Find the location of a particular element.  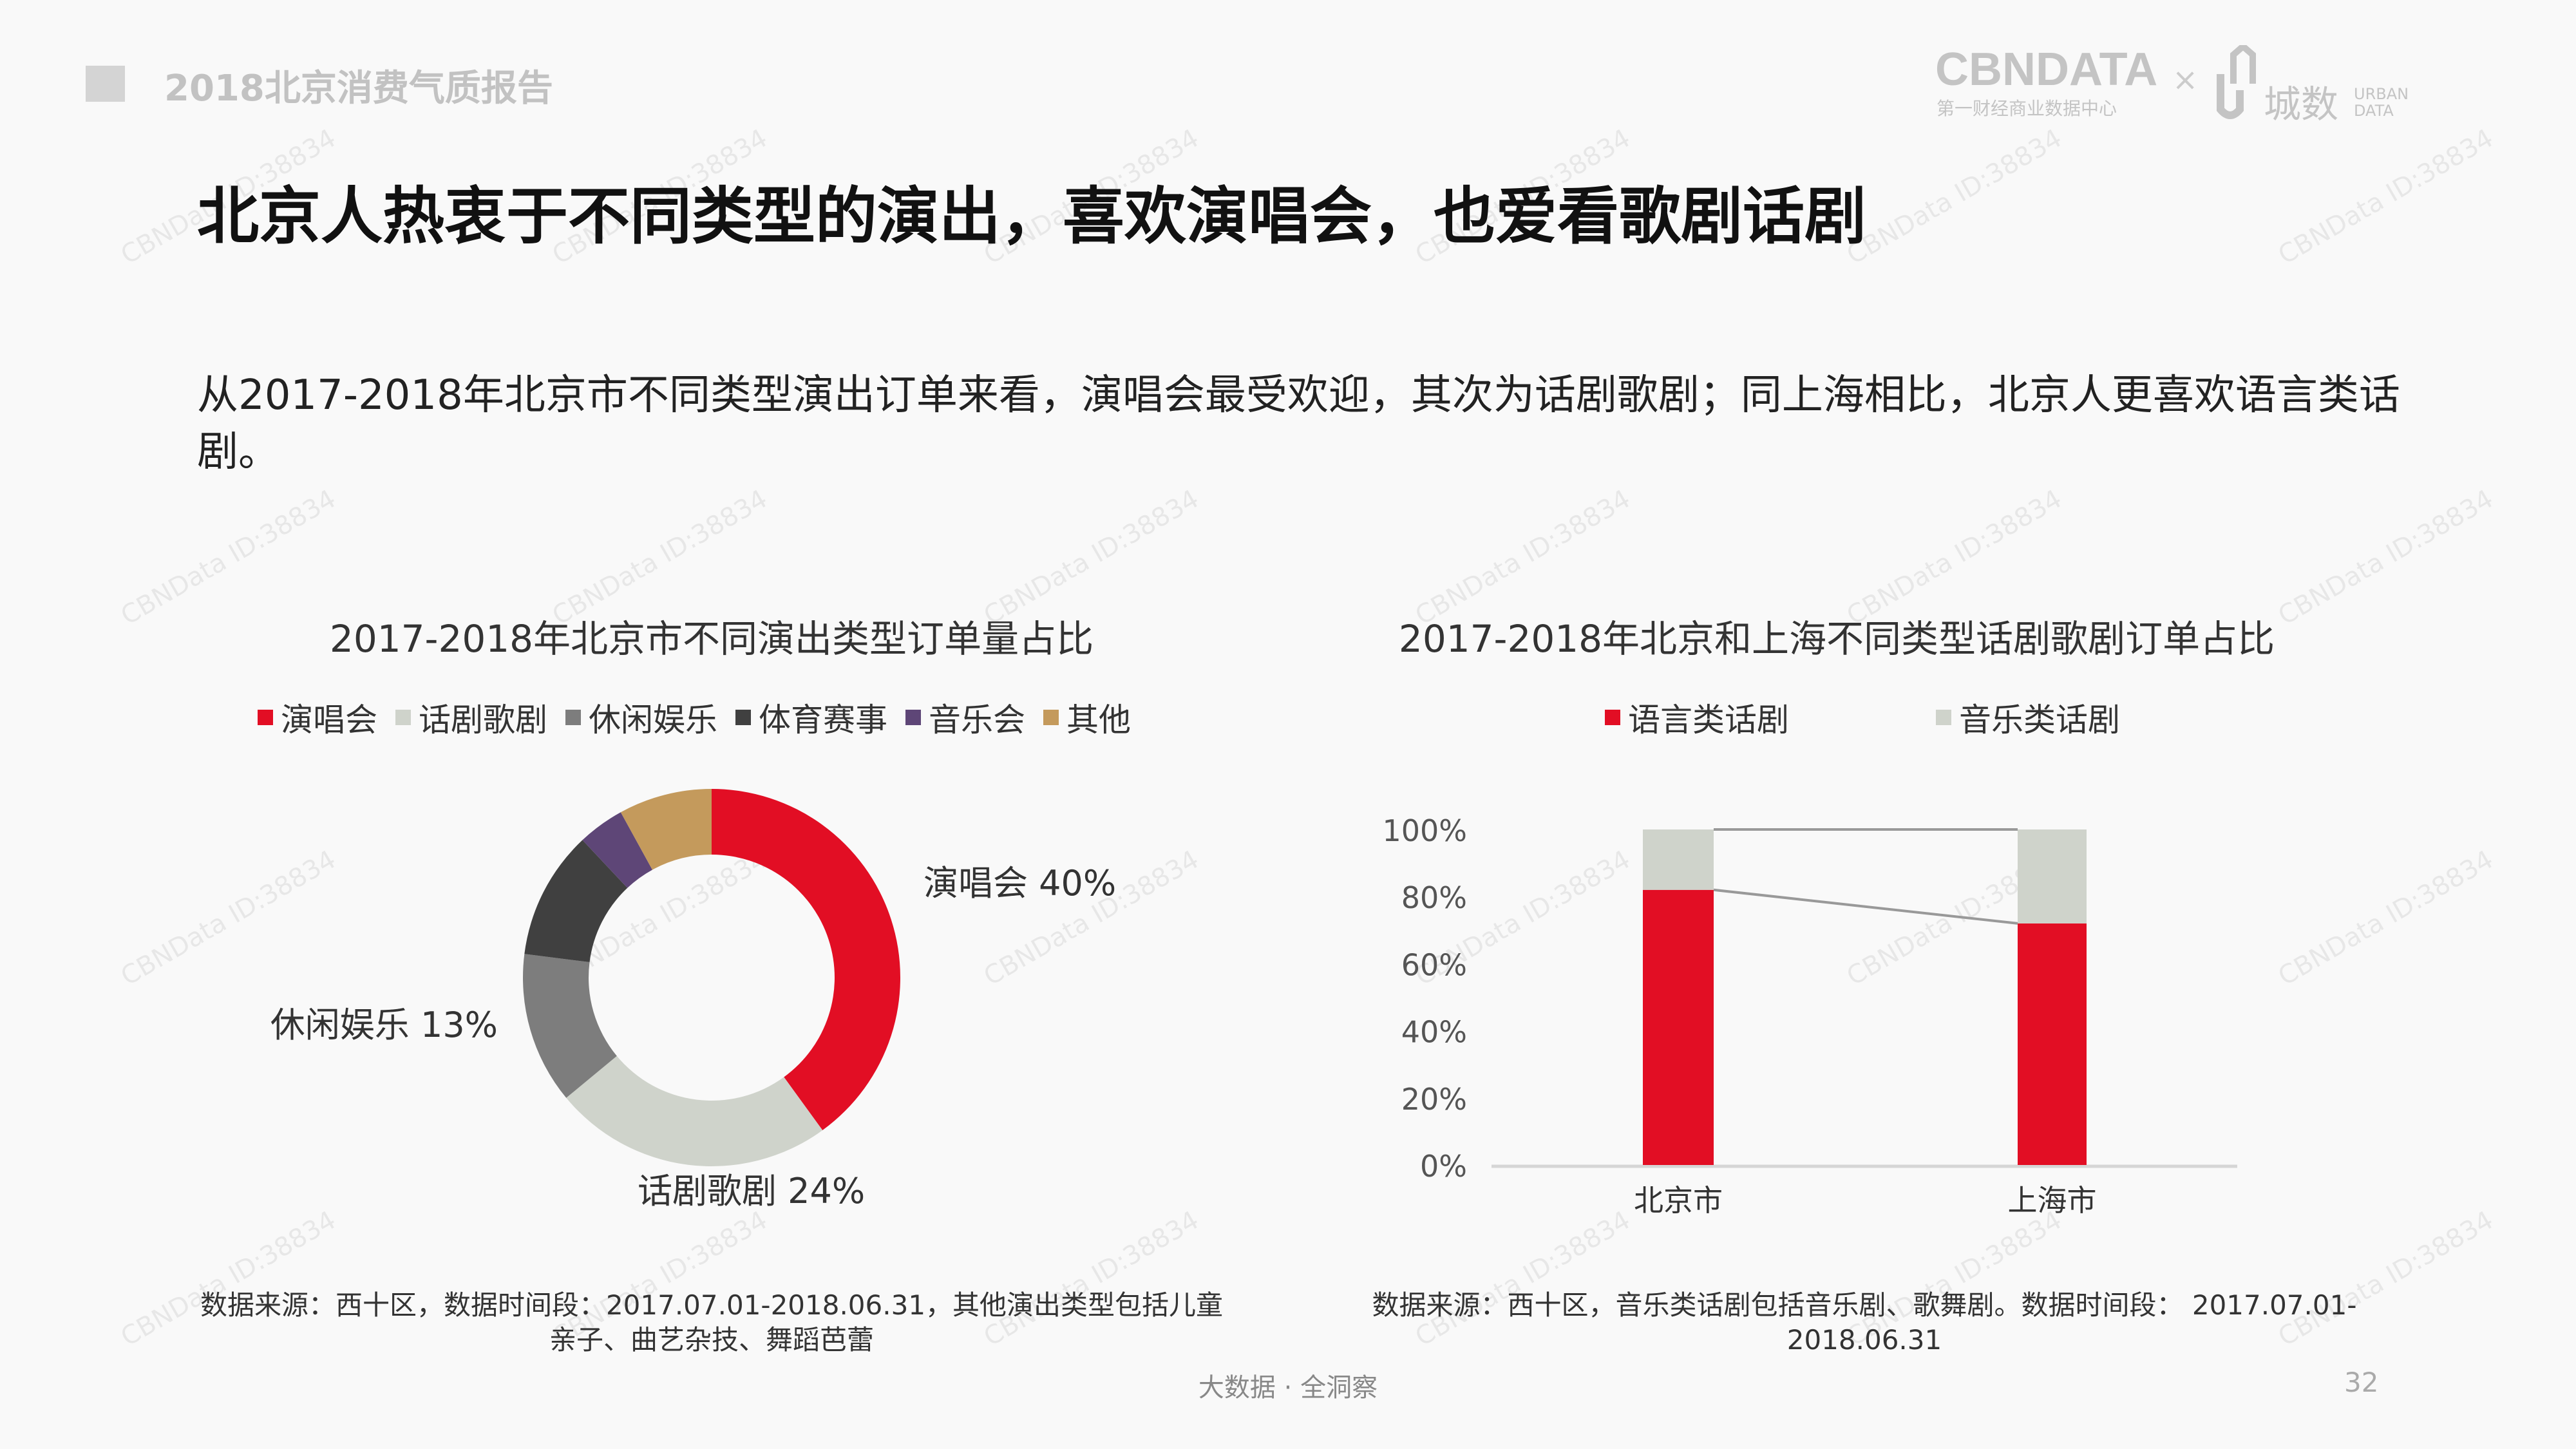

legend-item: 话剧歌剧 is located at coordinates (471, 717).